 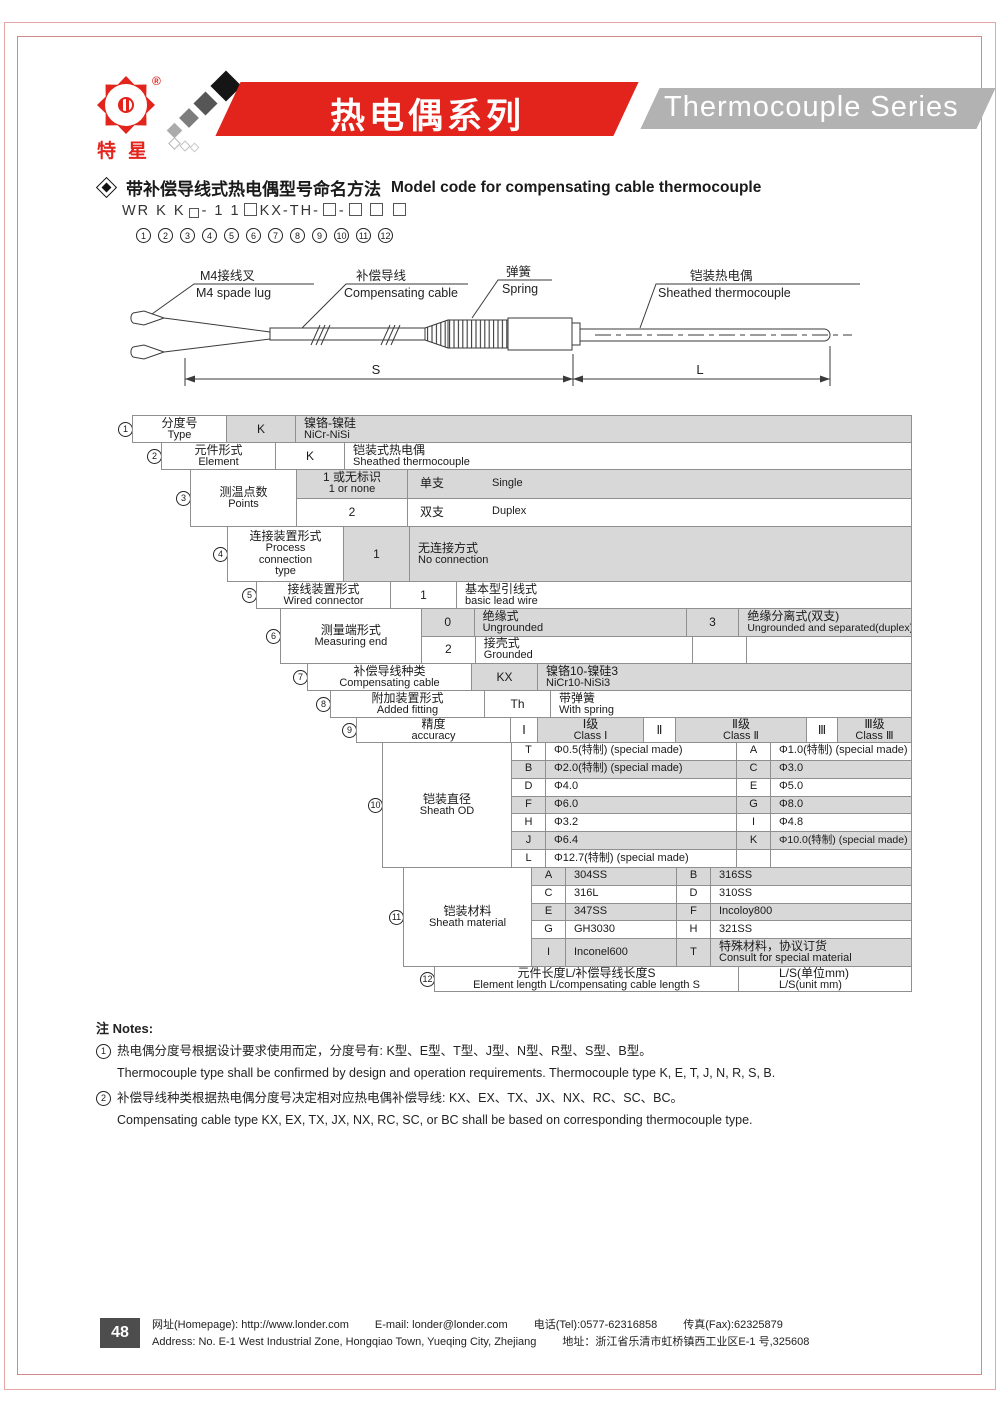 I want to click on row-label-cn: 连接装置形式, so click(x=285, y=535).